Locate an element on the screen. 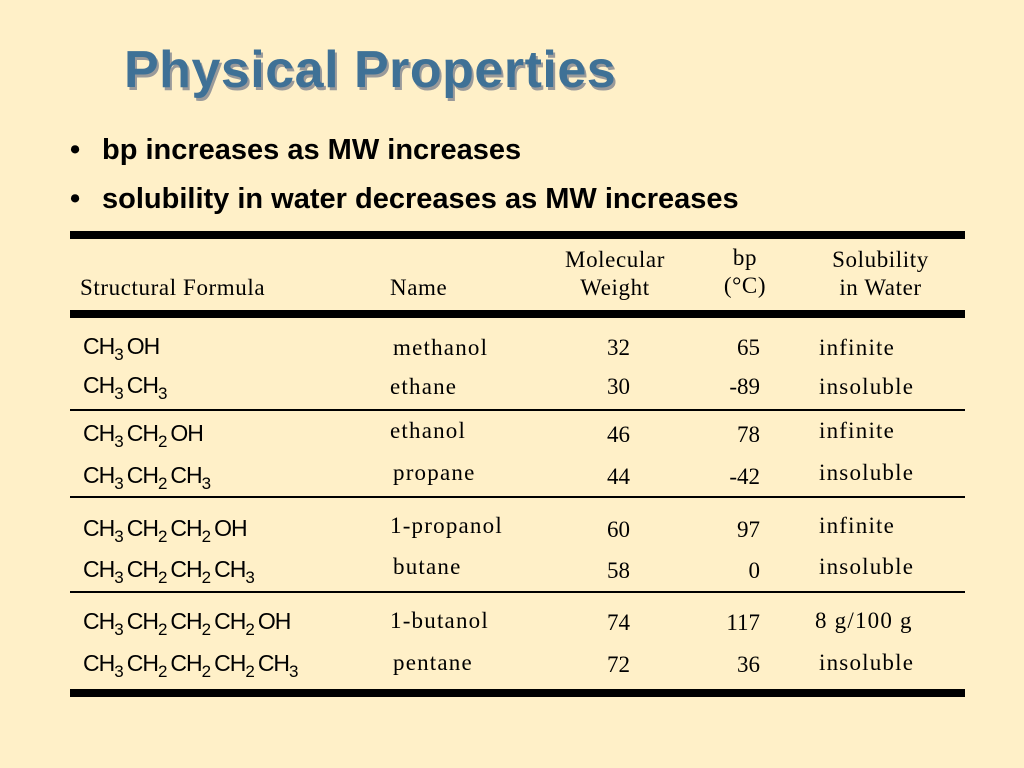  table-top-rule is located at coordinates (517, 235).